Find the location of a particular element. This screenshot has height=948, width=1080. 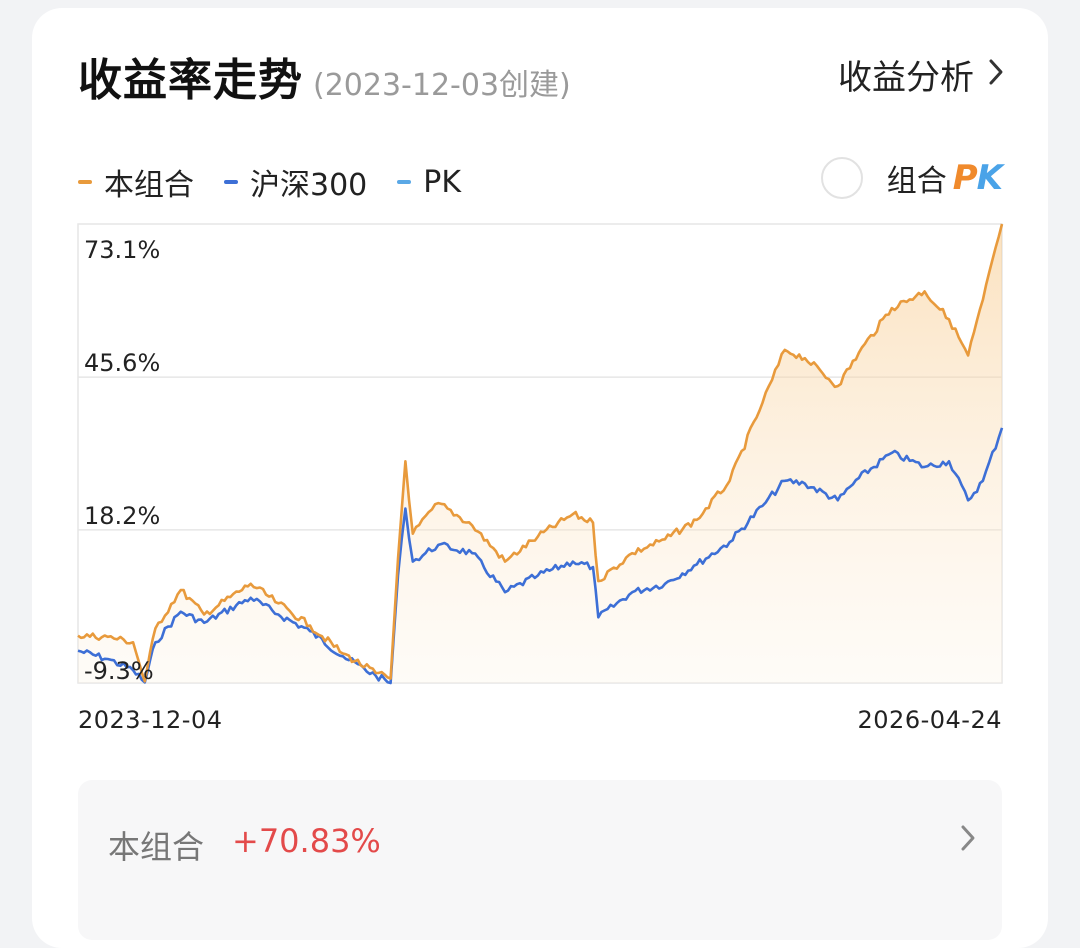

legend-swatch-csi300 is located at coordinates (231, 182).